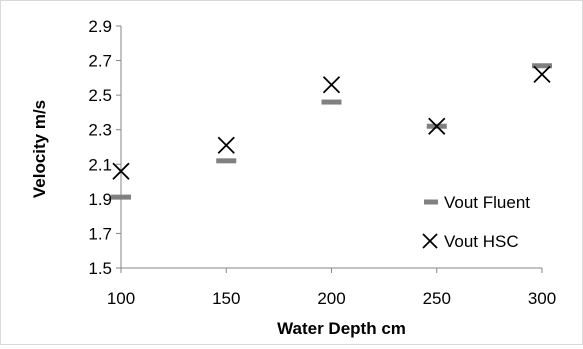 The image size is (583, 349). What do you see at coordinates (542, 298) in the screenshot?
I see `x-tick-label: 300` at bounding box center [542, 298].